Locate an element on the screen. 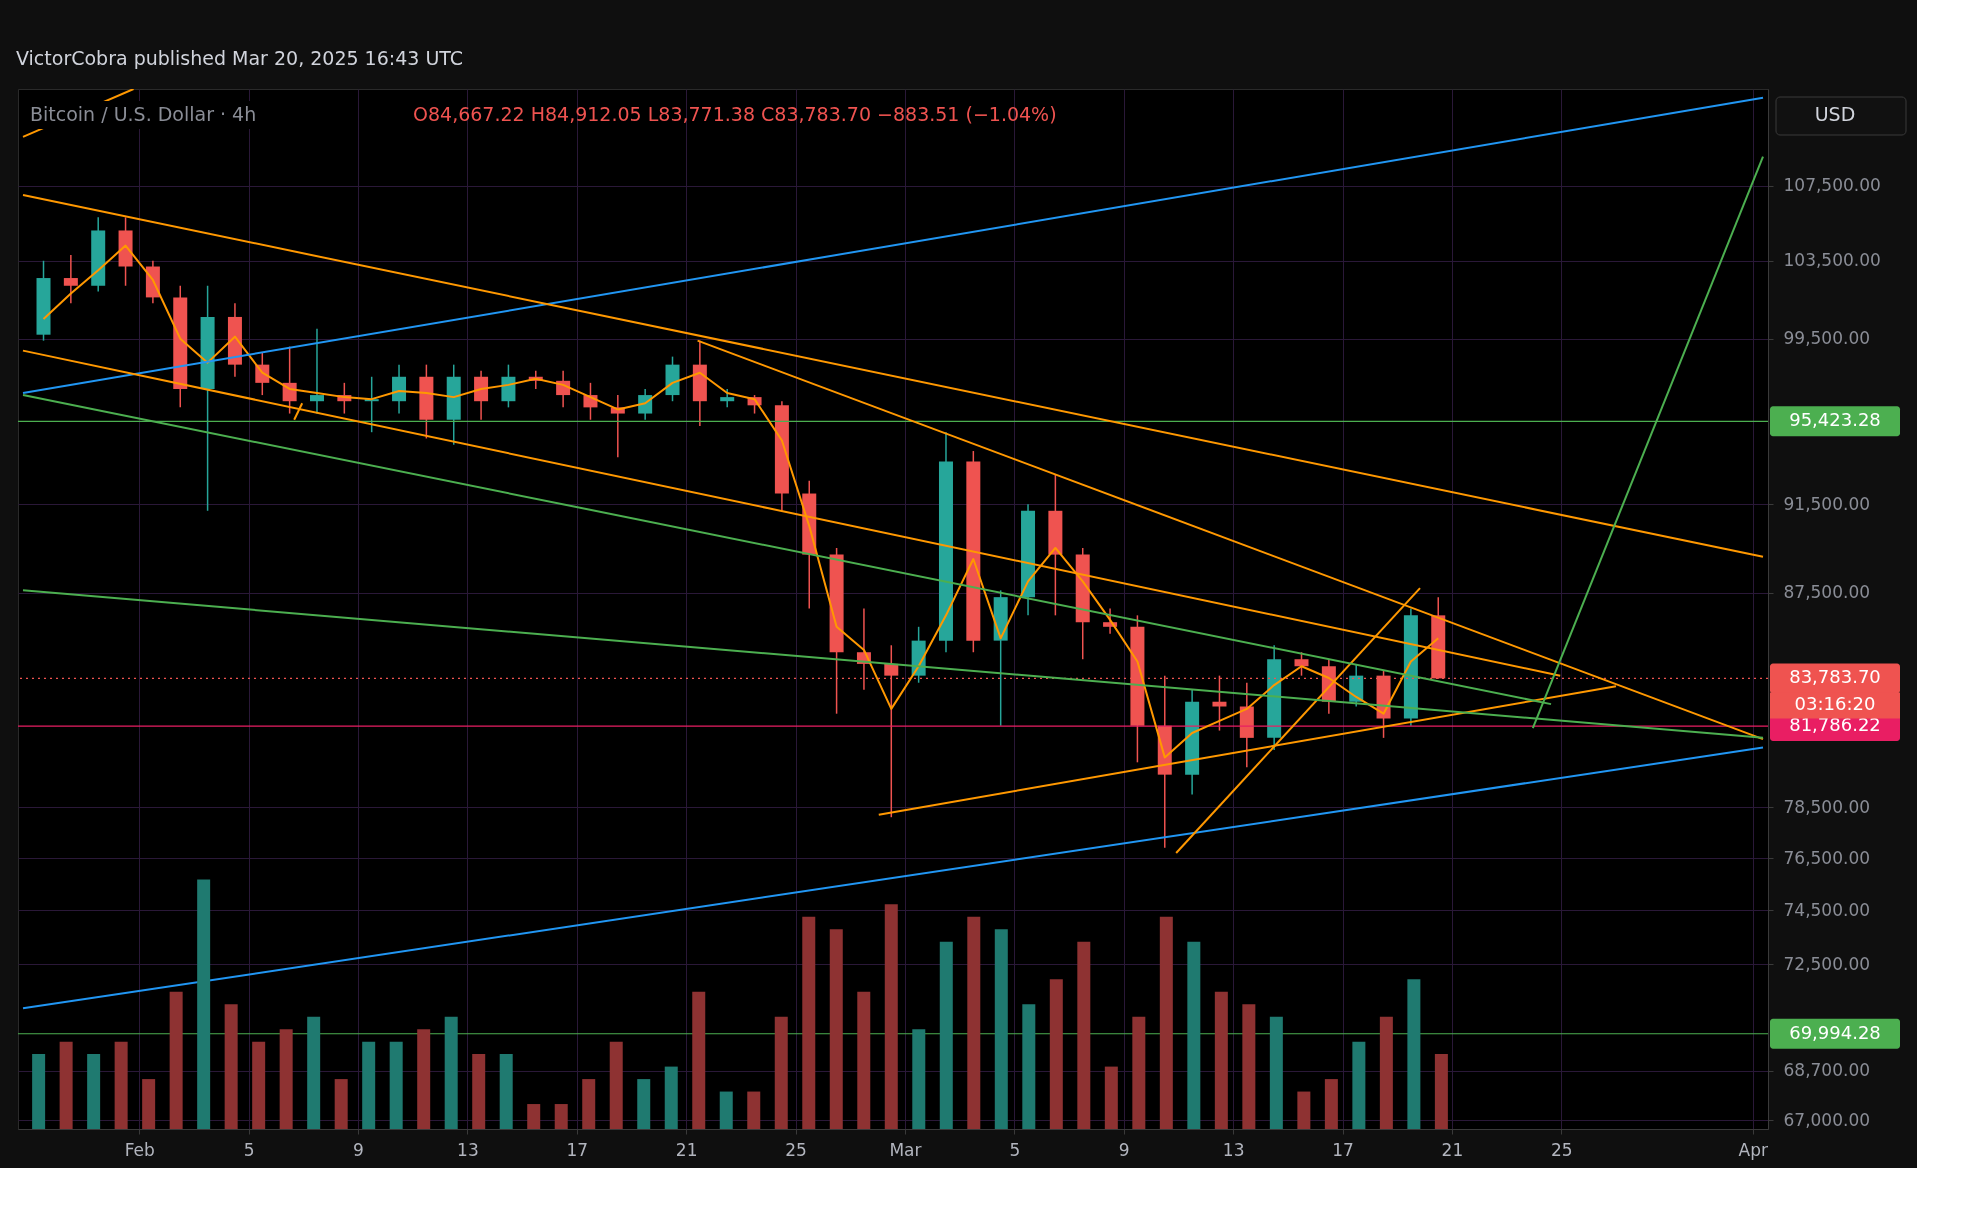 This screenshot has width=1963, height=1226. y-tick-label: 67,000.00 is located at coordinates (1827, 1119).